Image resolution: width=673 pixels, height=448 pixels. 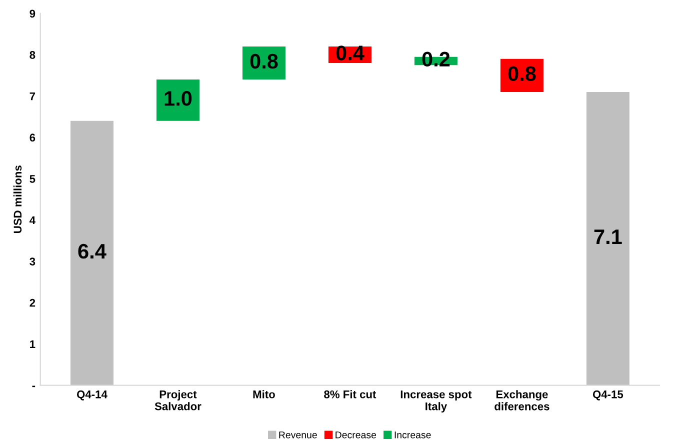 What do you see at coordinates (264, 394) in the screenshot?
I see `x-tick-label: Mito` at bounding box center [264, 394].